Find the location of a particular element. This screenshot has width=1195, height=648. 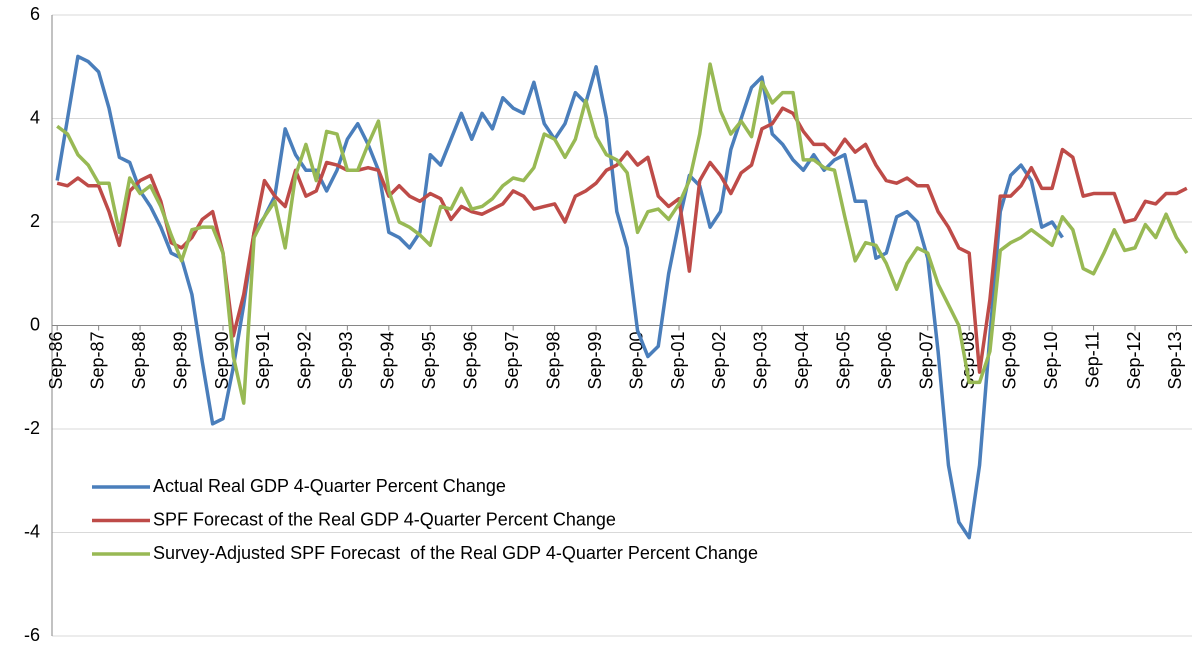

y-tick-label: -6 is located at coordinates (32, 635).